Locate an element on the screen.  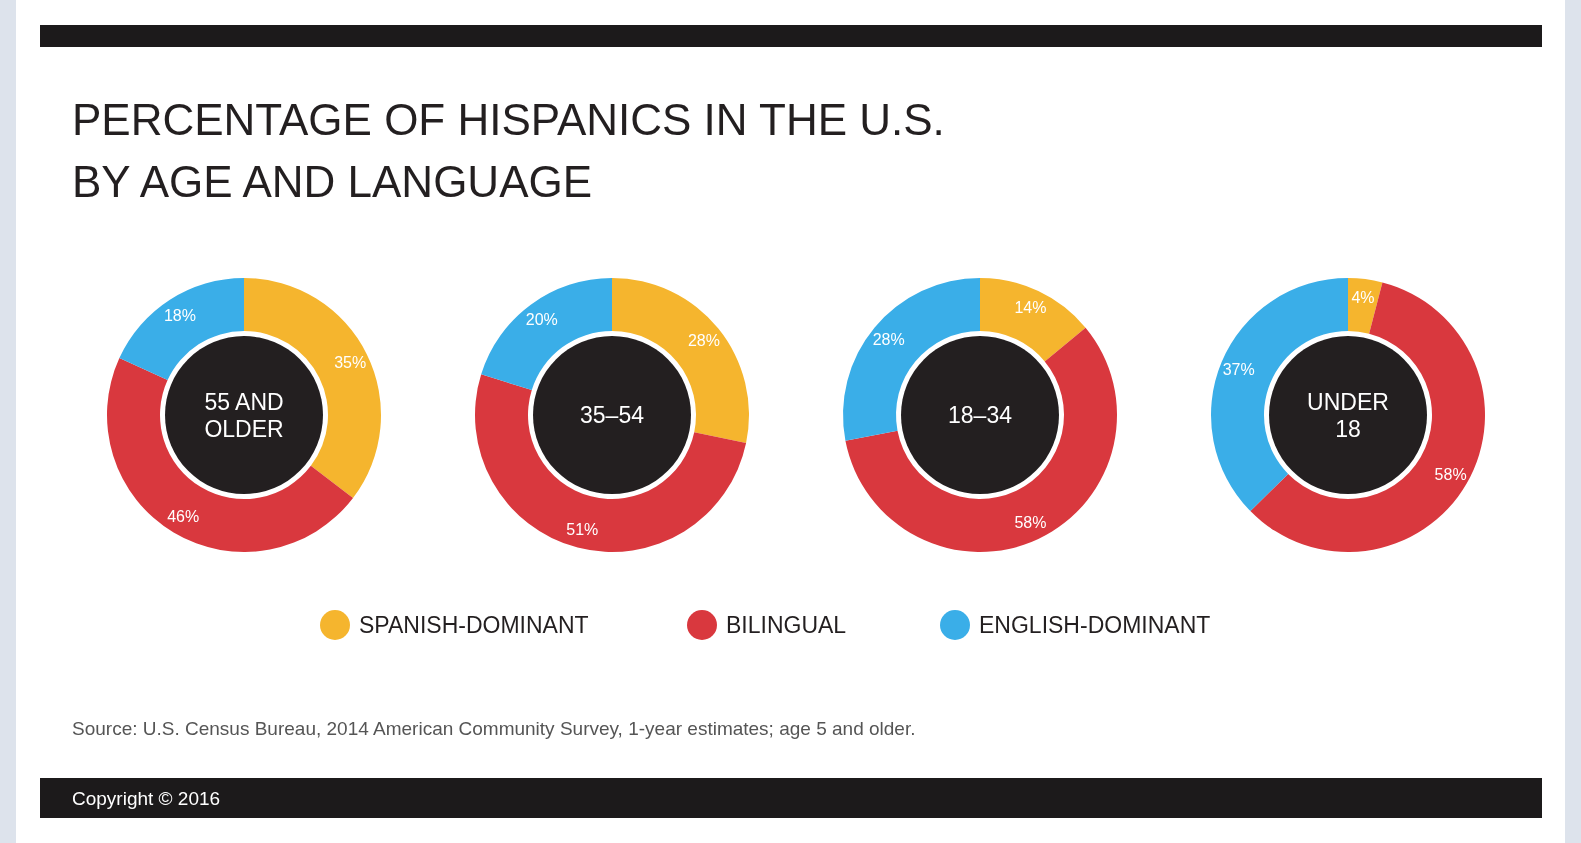
legend-label: BILINGUAL is located at coordinates (786, 625).